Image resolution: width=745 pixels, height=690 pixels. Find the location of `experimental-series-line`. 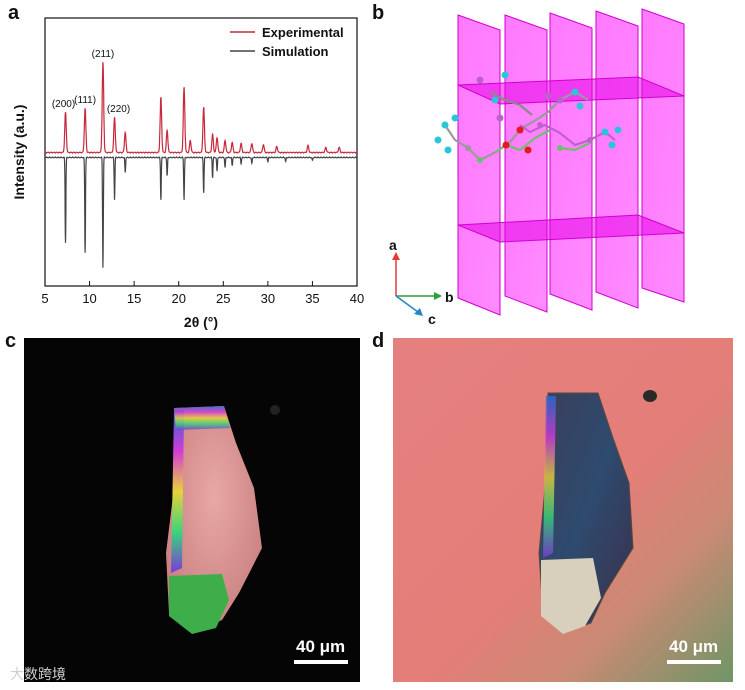

experimental-series-line is located at coordinates (201, 108).